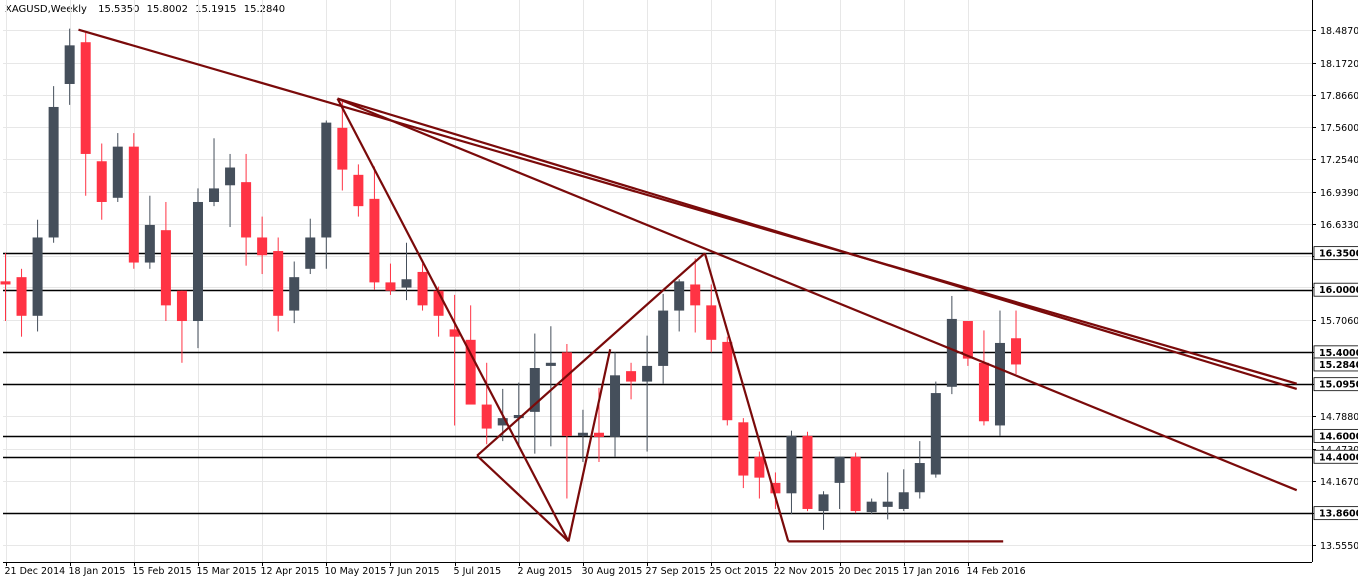 This screenshot has height=581, width=1358. What do you see at coordinates (1339, 546) in the screenshot?
I see `y-tick-label: 13.5550` at bounding box center [1339, 546].